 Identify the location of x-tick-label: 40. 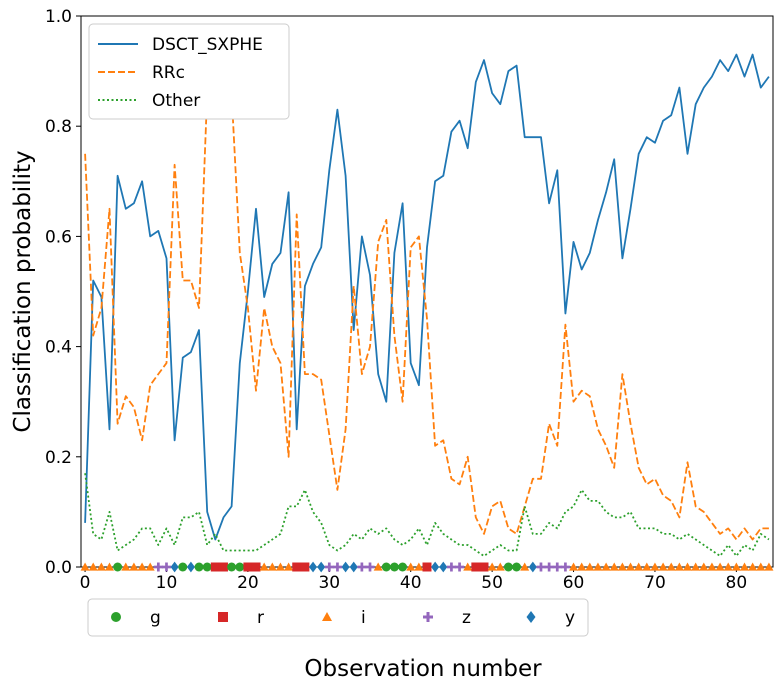
(411, 583).